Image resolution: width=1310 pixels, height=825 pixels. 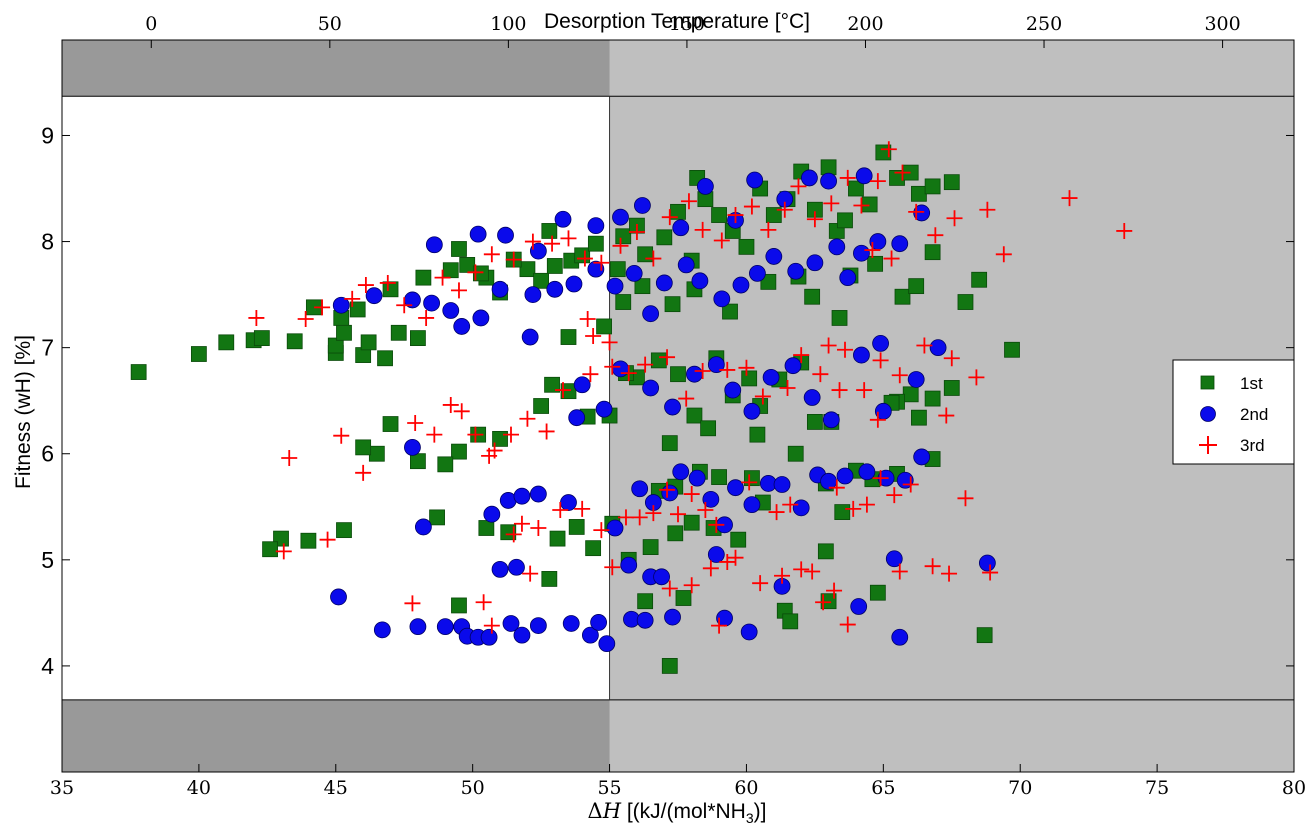 I want to click on legend-box, so click(x=1233, y=412).